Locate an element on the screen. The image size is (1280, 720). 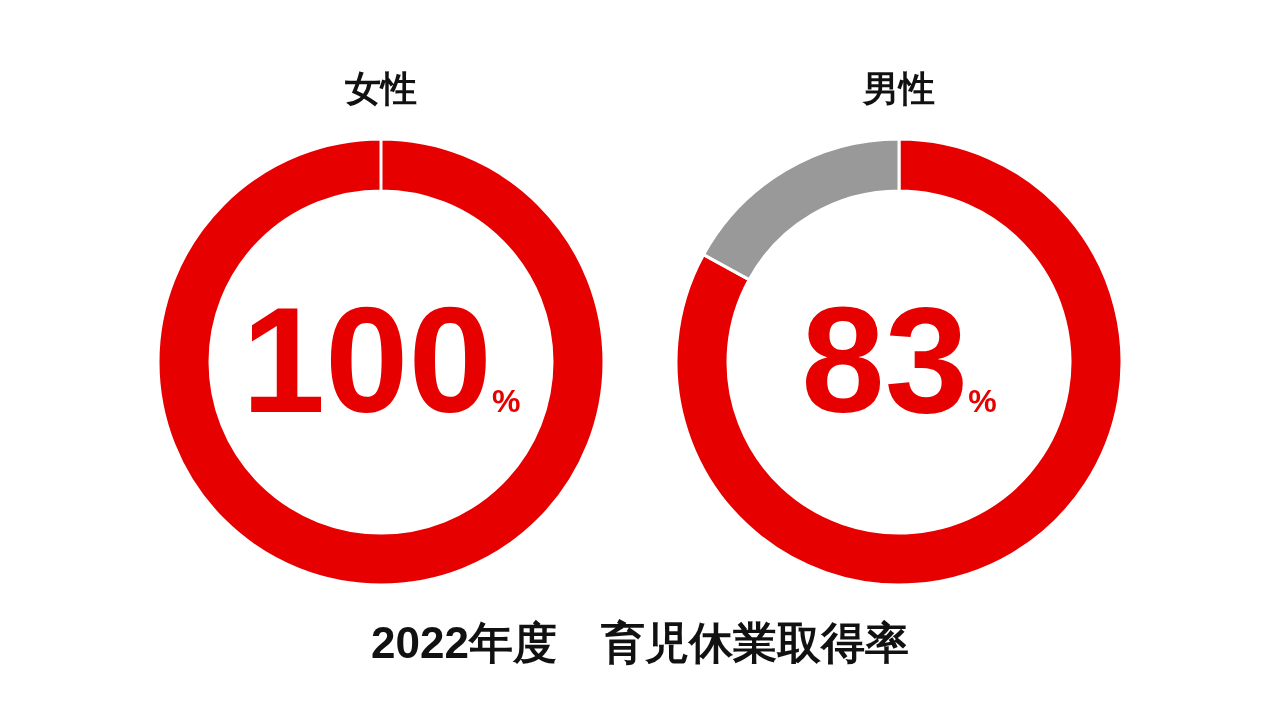
chart-title: 女性 is located at coordinates (381, 88).